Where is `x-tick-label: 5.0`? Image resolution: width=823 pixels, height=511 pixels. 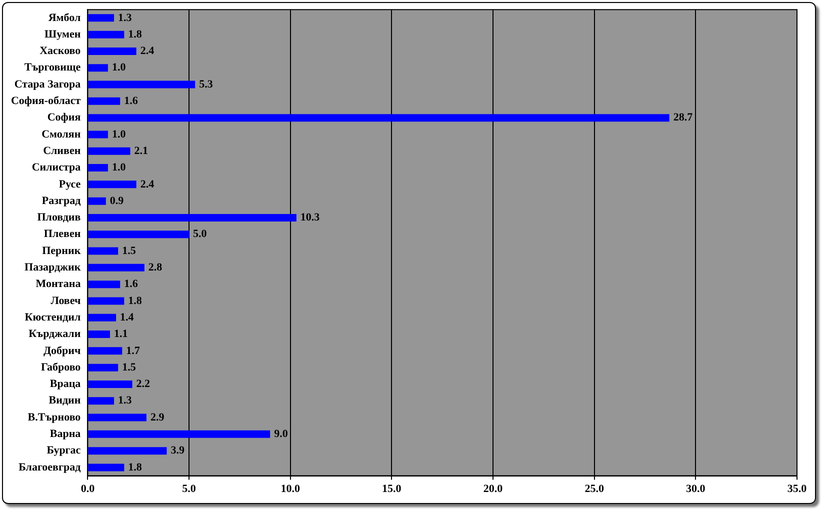 x-tick-label: 5.0 is located at coordinates (189, 489).